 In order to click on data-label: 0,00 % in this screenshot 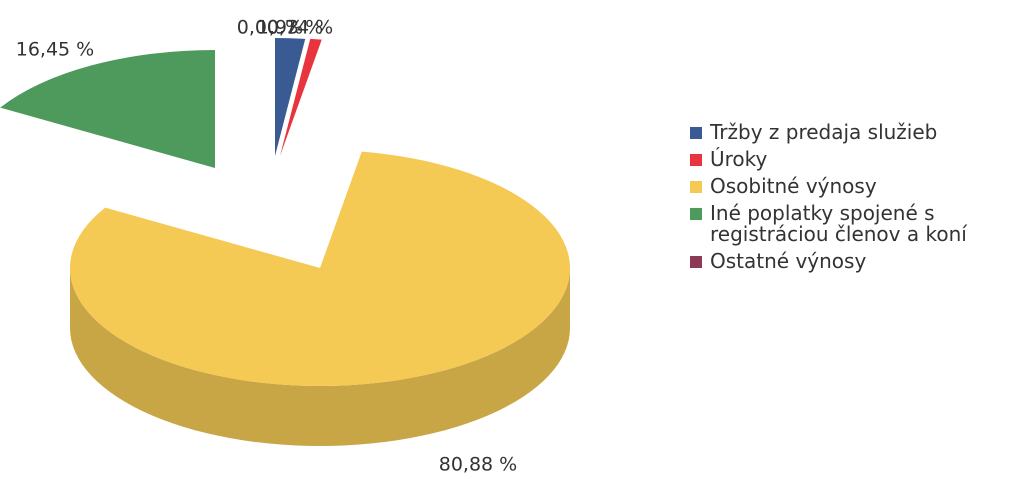, I will do `click(270, 28)`.